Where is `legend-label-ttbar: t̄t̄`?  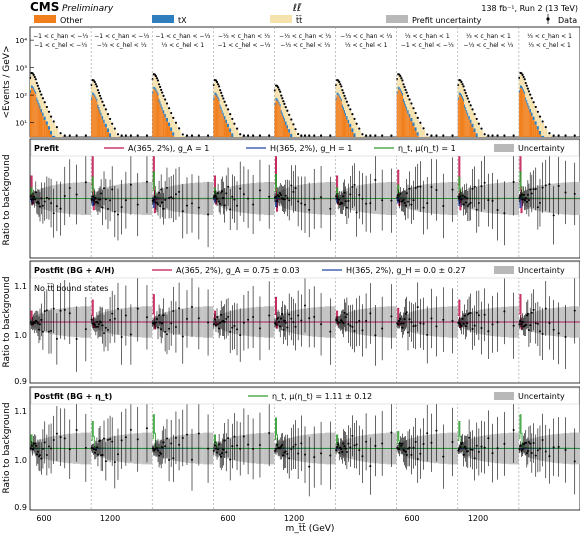 legend-label-ttbar: t̄t̄ is located at coordinates (298, 20).